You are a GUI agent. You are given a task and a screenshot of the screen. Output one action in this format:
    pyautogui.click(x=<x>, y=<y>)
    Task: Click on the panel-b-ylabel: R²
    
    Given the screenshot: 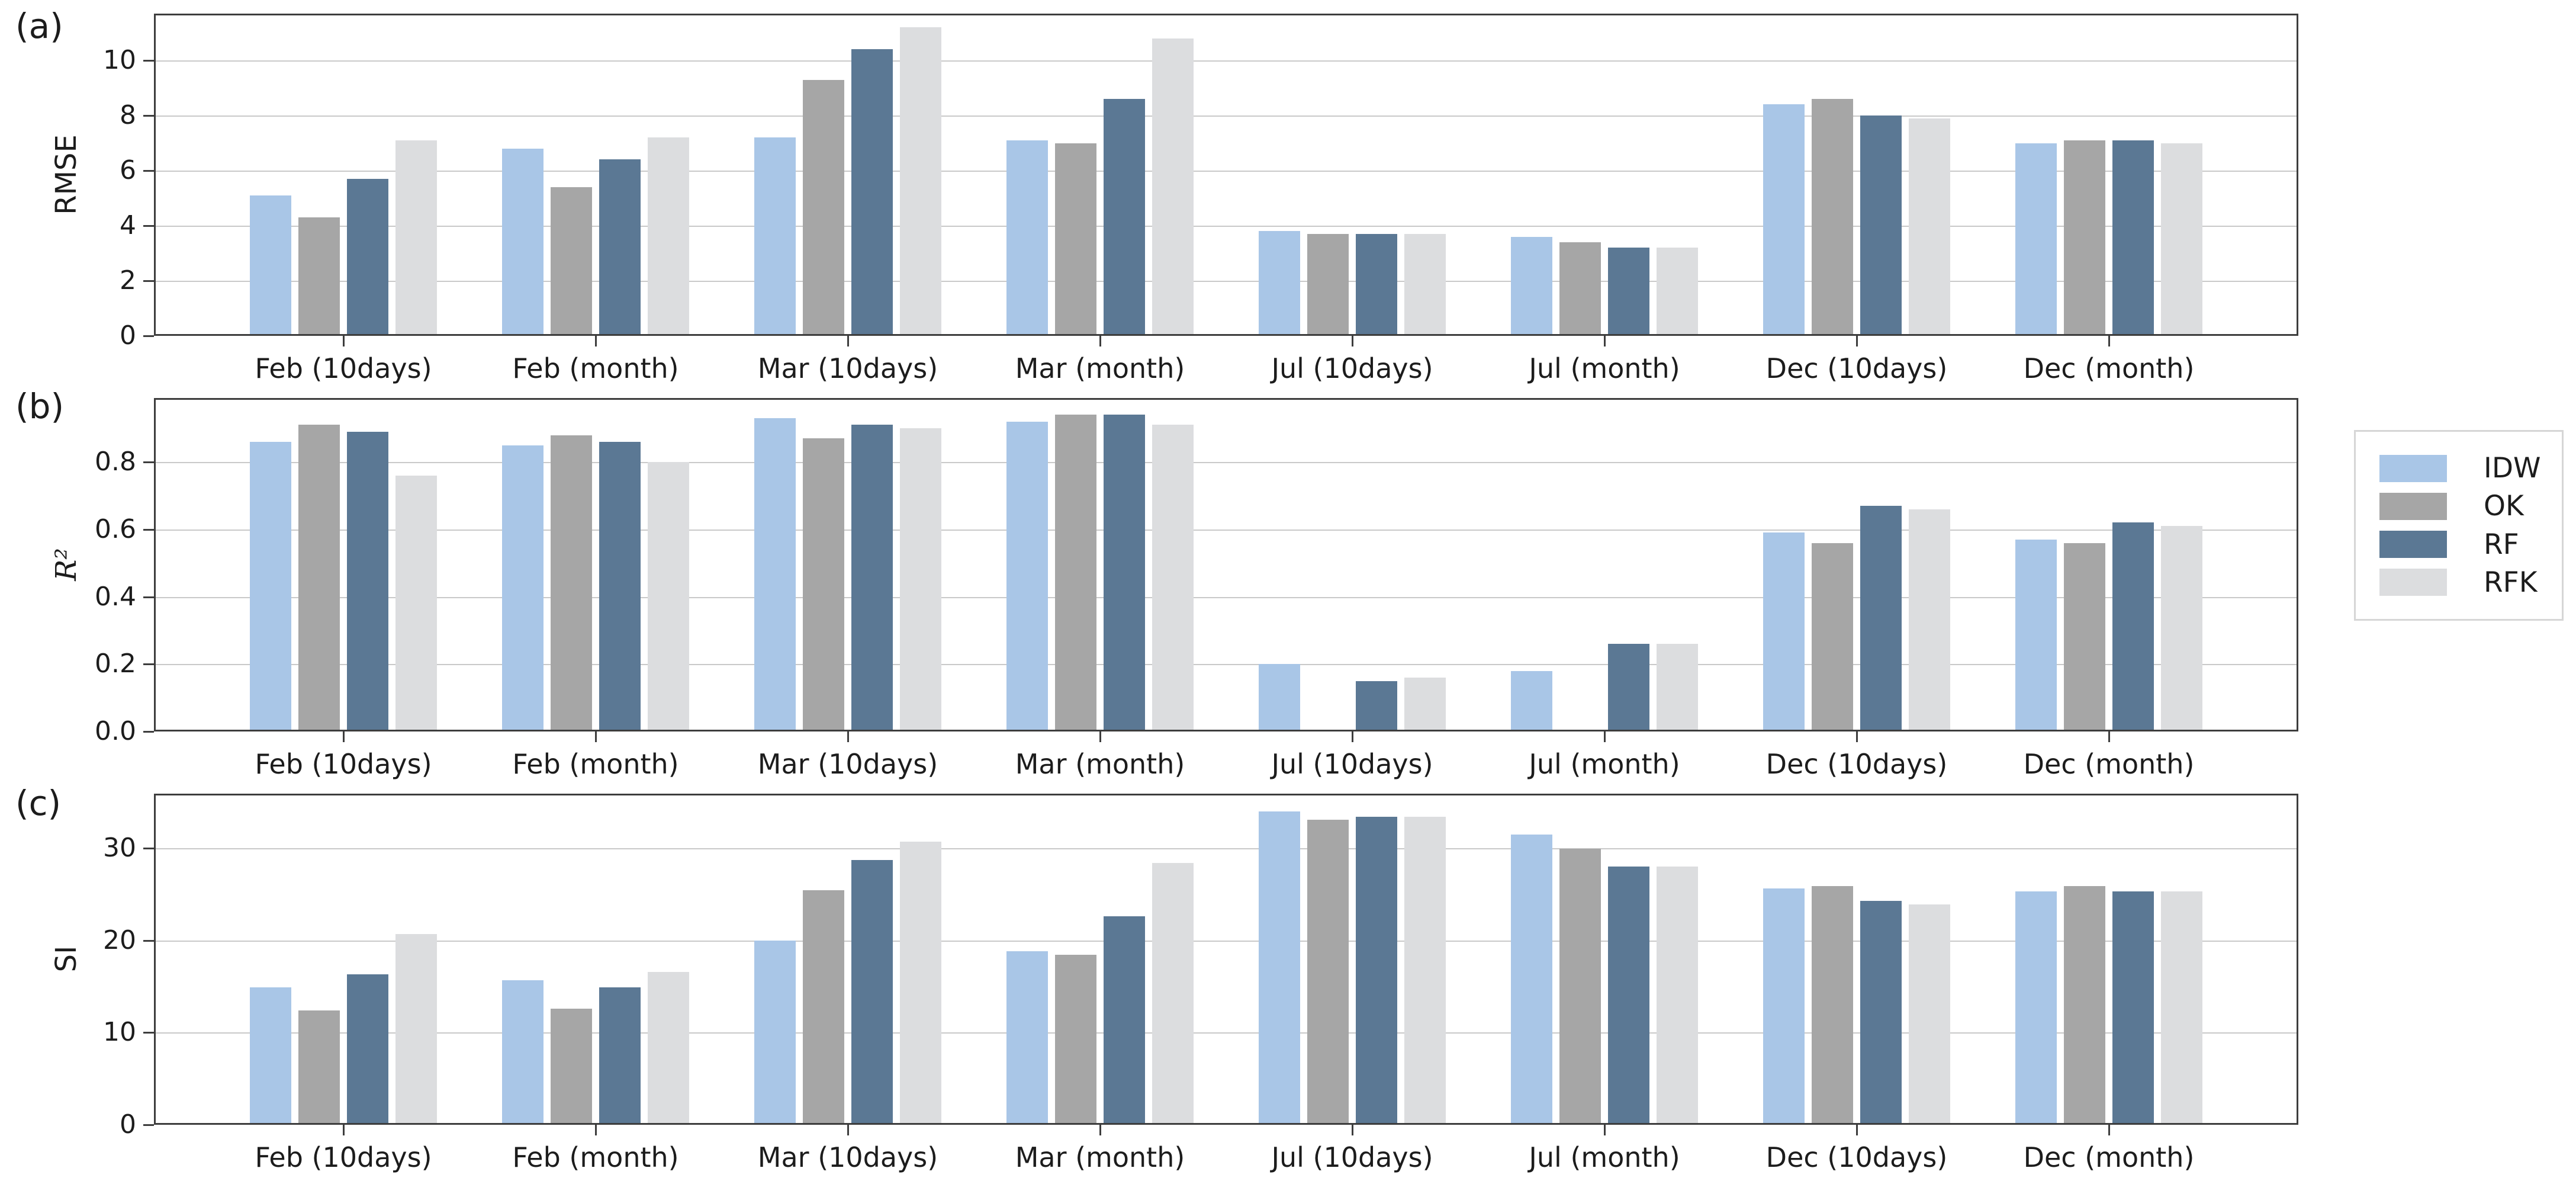 What is the action you would take?
    pyautogui.click(x=66, y=564)
    